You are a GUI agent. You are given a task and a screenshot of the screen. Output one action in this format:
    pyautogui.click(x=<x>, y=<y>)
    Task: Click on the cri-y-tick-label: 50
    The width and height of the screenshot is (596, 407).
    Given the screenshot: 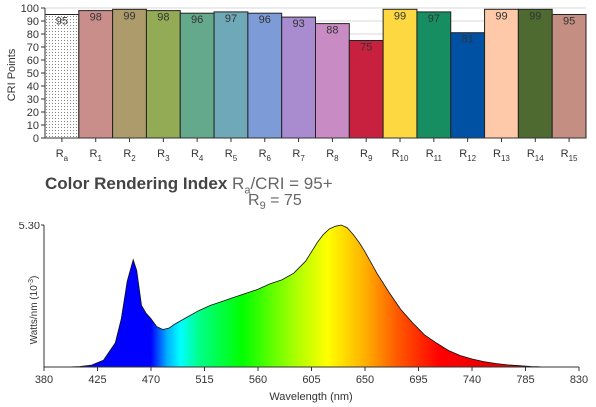 What is the action you would take?
    pyautogui.click(x=33, y=74)
    